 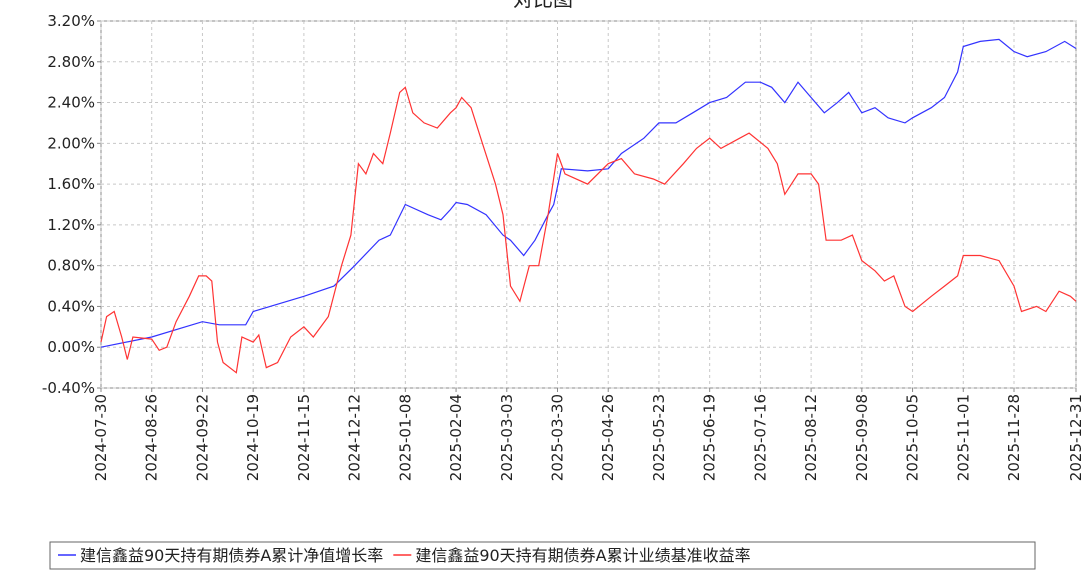 What do you see at coordinates (760, 437) in the screenshot?
I see `x-tick-label: 2025-07-16` at bounding box center [760, 437].